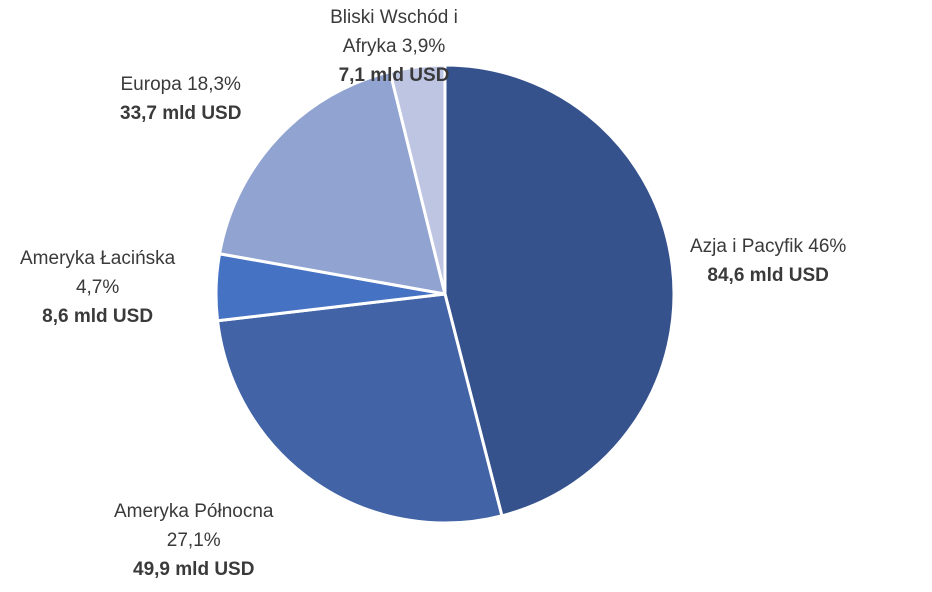  Describe the element at coordinates (394, 32) in the screenshot. I see `slice-label-name: Bliski Wschód i Afryka` at that location.